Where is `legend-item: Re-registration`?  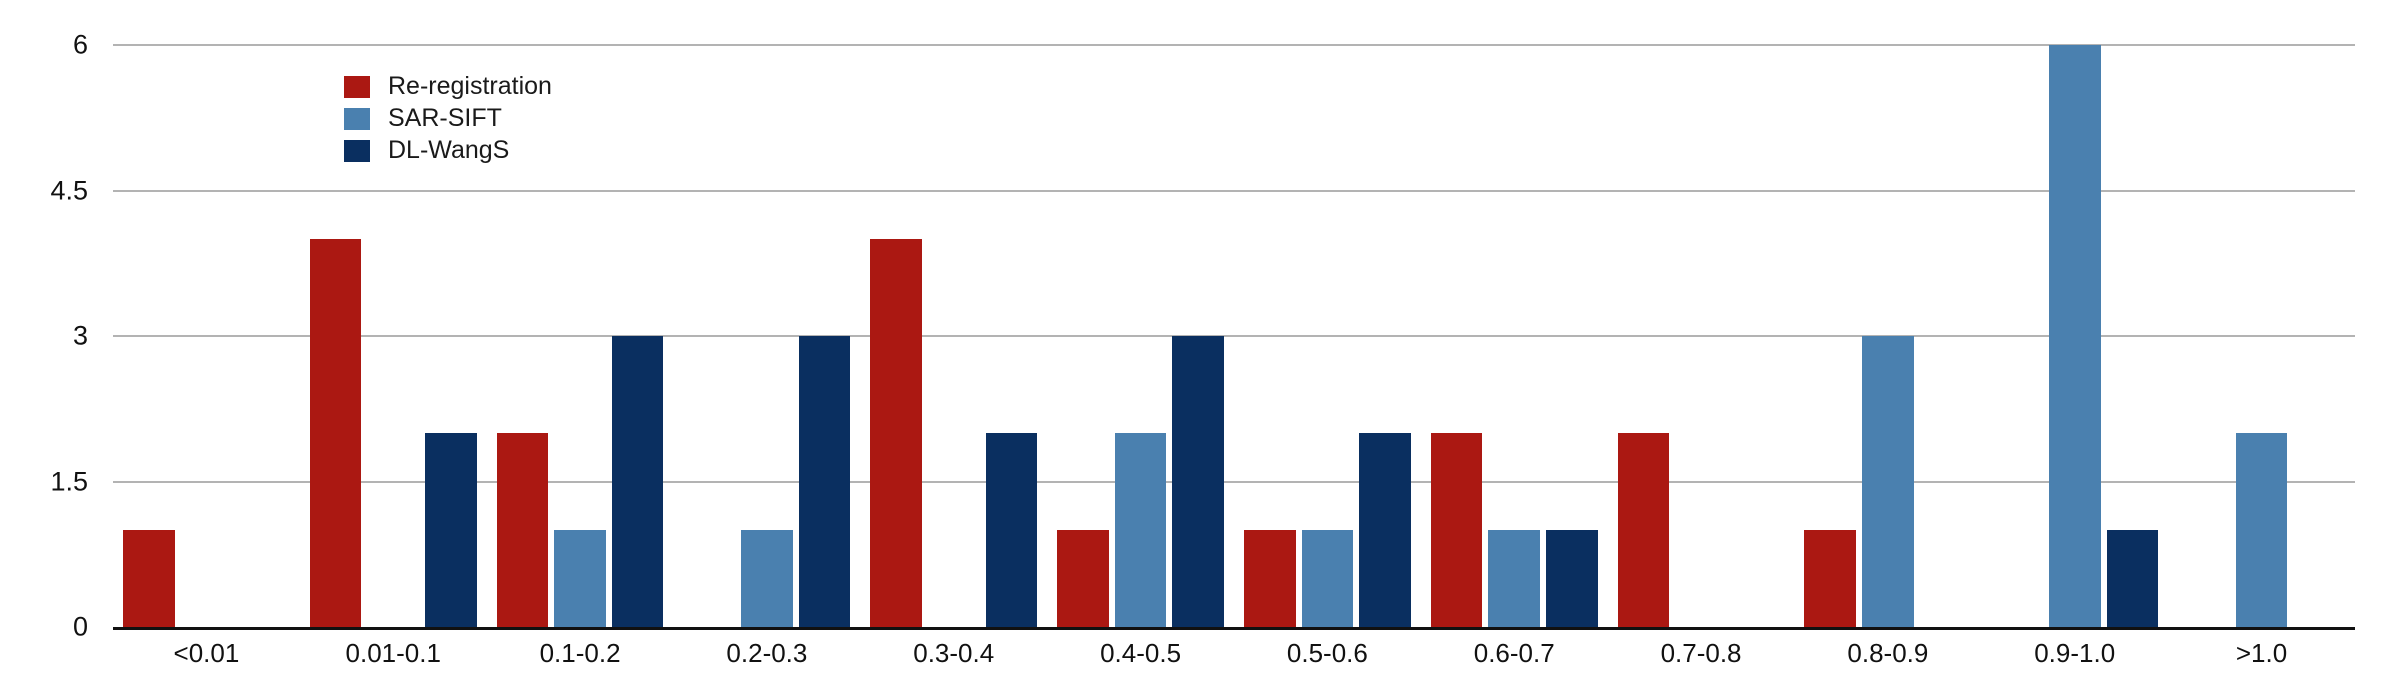
legend-item: Re-registration is located at coordinates (448, 86).